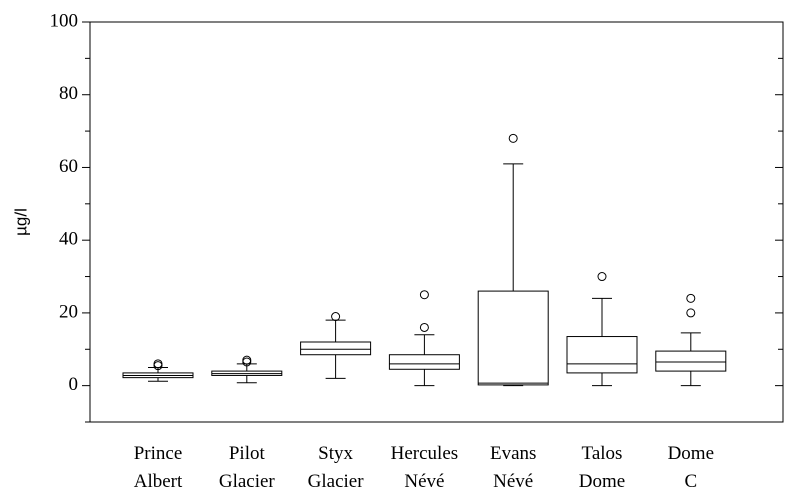  What do you see at coordinates (602, 453) in the screenshot?
I see `x-tick-label-line: Talos` at bounding box center [602, 453].